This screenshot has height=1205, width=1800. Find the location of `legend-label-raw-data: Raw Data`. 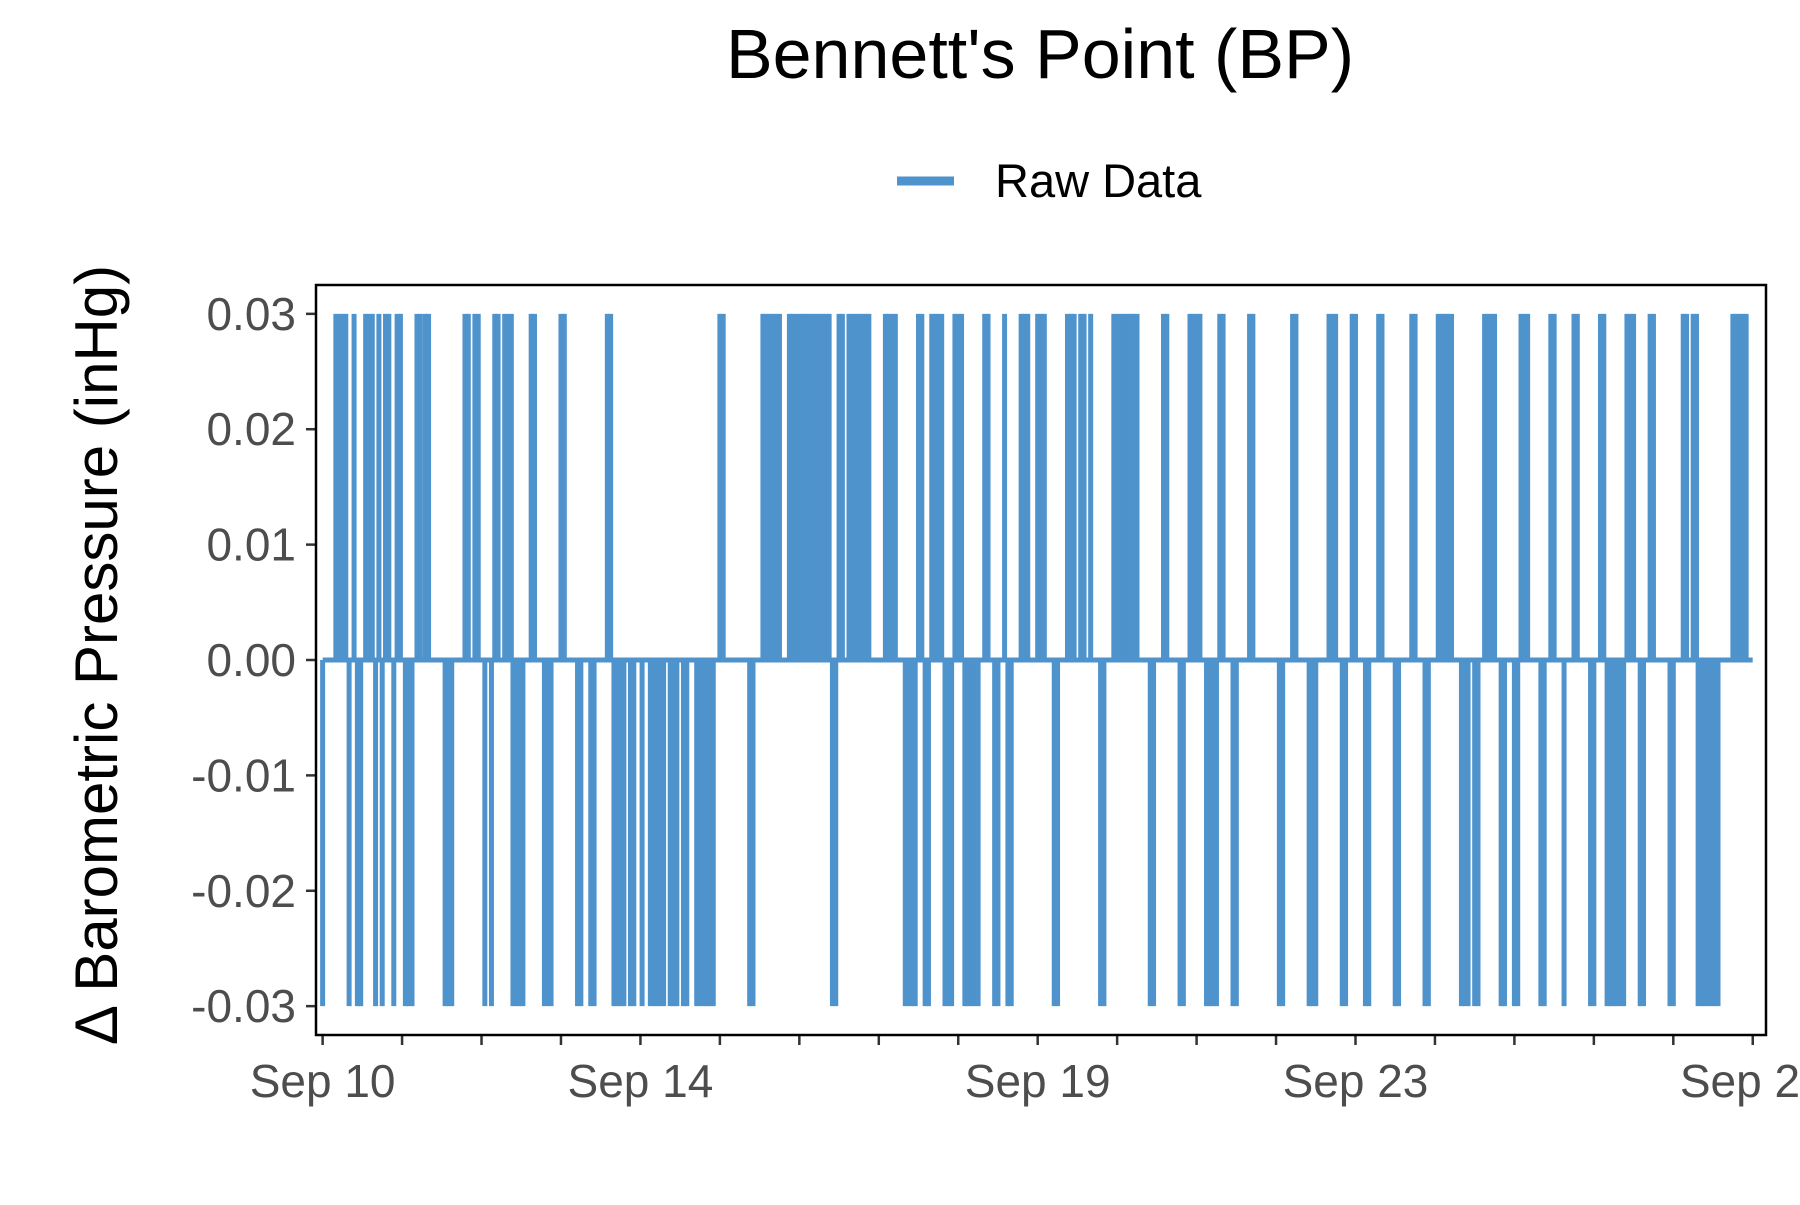

legend-label-raw-data: Raw Data is located at coordinates (1098, 180).